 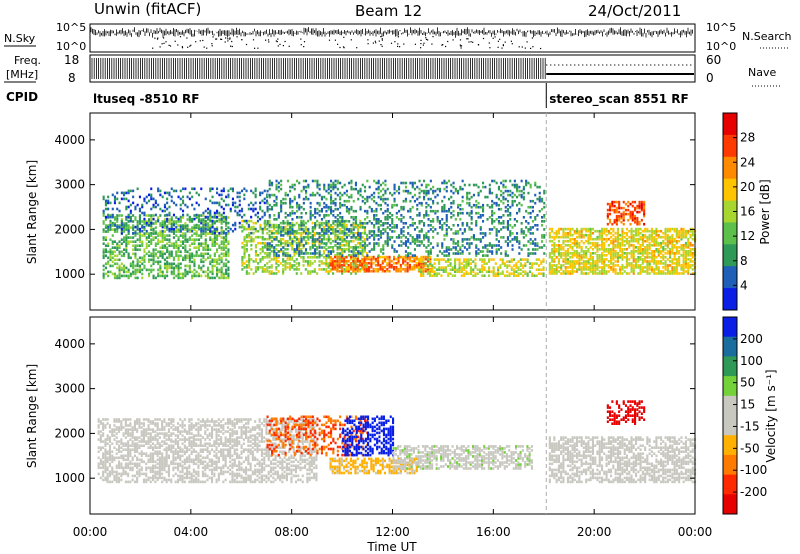 What do you see at coordinates (399, 229) in the screenshot?
I see `power-heatmap` at bounding box center [399, 229].